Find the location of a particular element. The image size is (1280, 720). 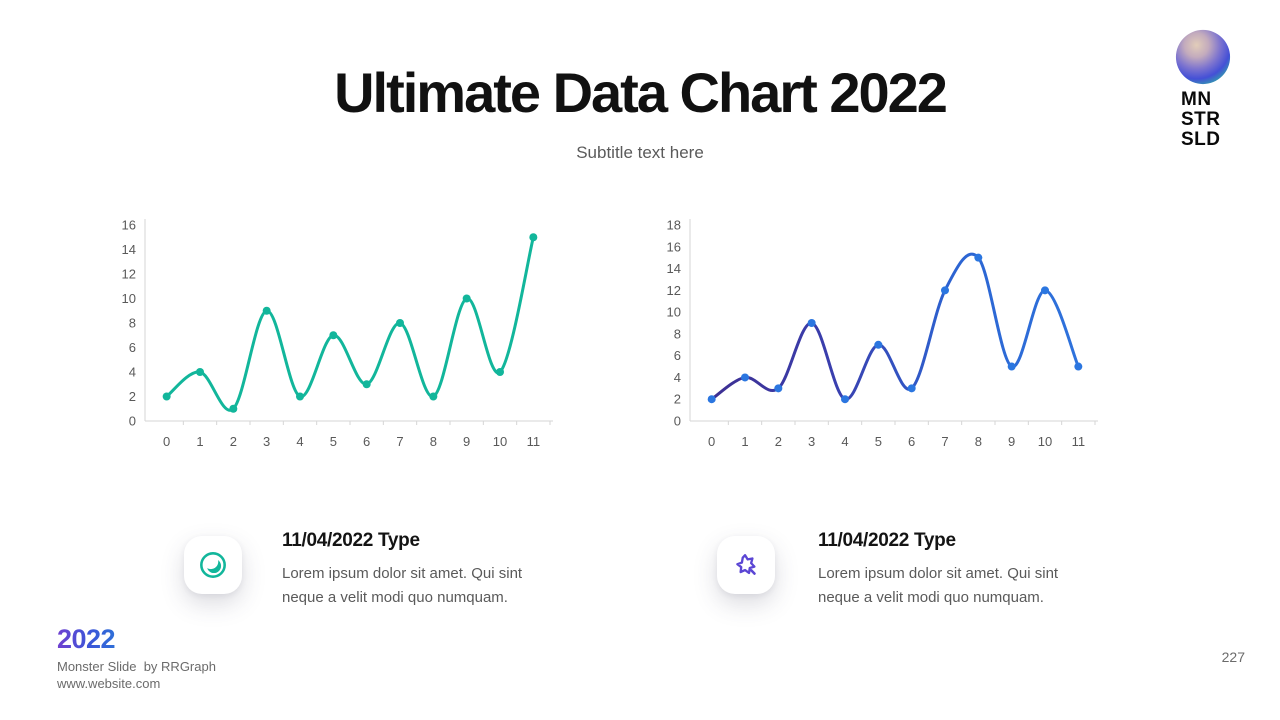

logo-line: SLD is located at coordinates (1201, 139).